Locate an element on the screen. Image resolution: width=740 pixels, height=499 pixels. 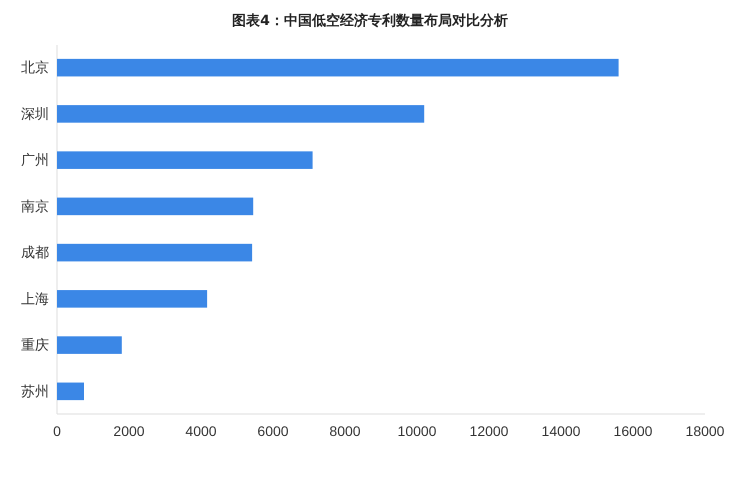
y-tick-label: 深圳 is located at coordinates (35, 113).